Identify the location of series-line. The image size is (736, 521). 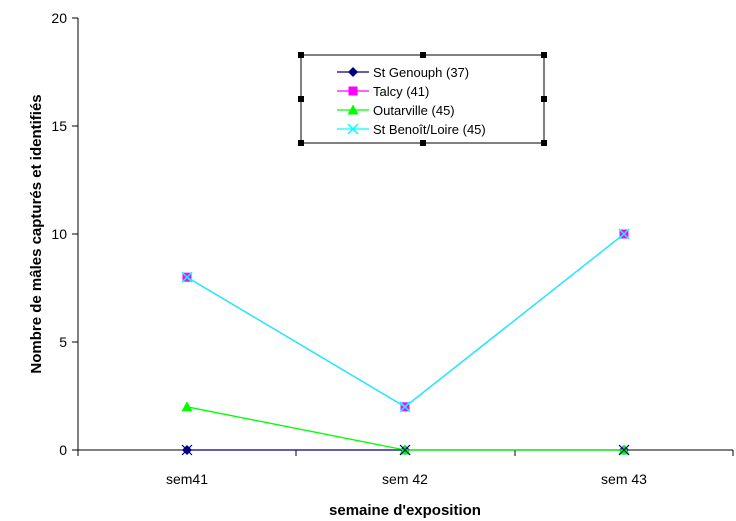
(405, 428).